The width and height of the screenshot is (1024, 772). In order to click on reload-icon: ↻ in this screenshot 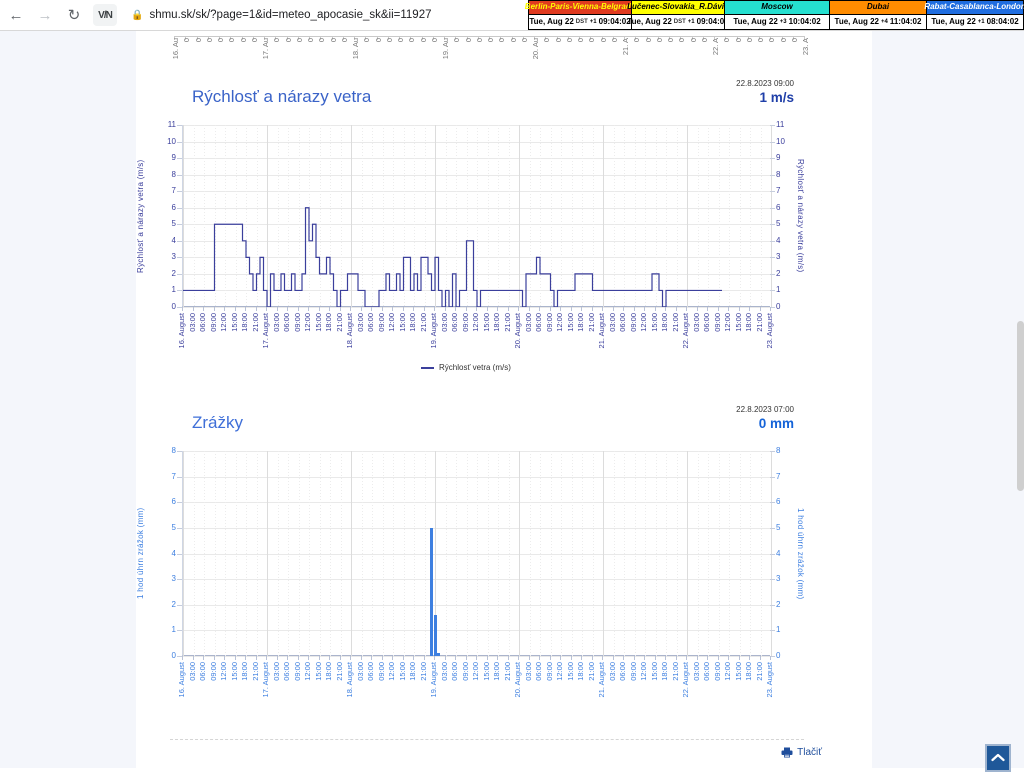, I will do `click(74, 15)`.